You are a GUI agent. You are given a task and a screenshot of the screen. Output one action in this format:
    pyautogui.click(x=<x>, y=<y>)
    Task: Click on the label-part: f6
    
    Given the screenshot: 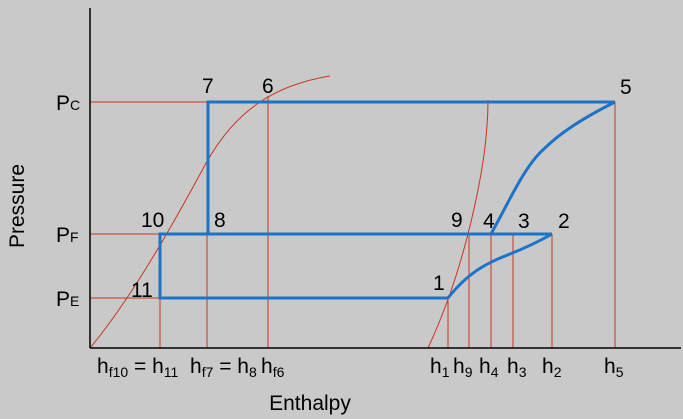 What is the action you would take?
    pyautogui.click(x=279, y=372)
    